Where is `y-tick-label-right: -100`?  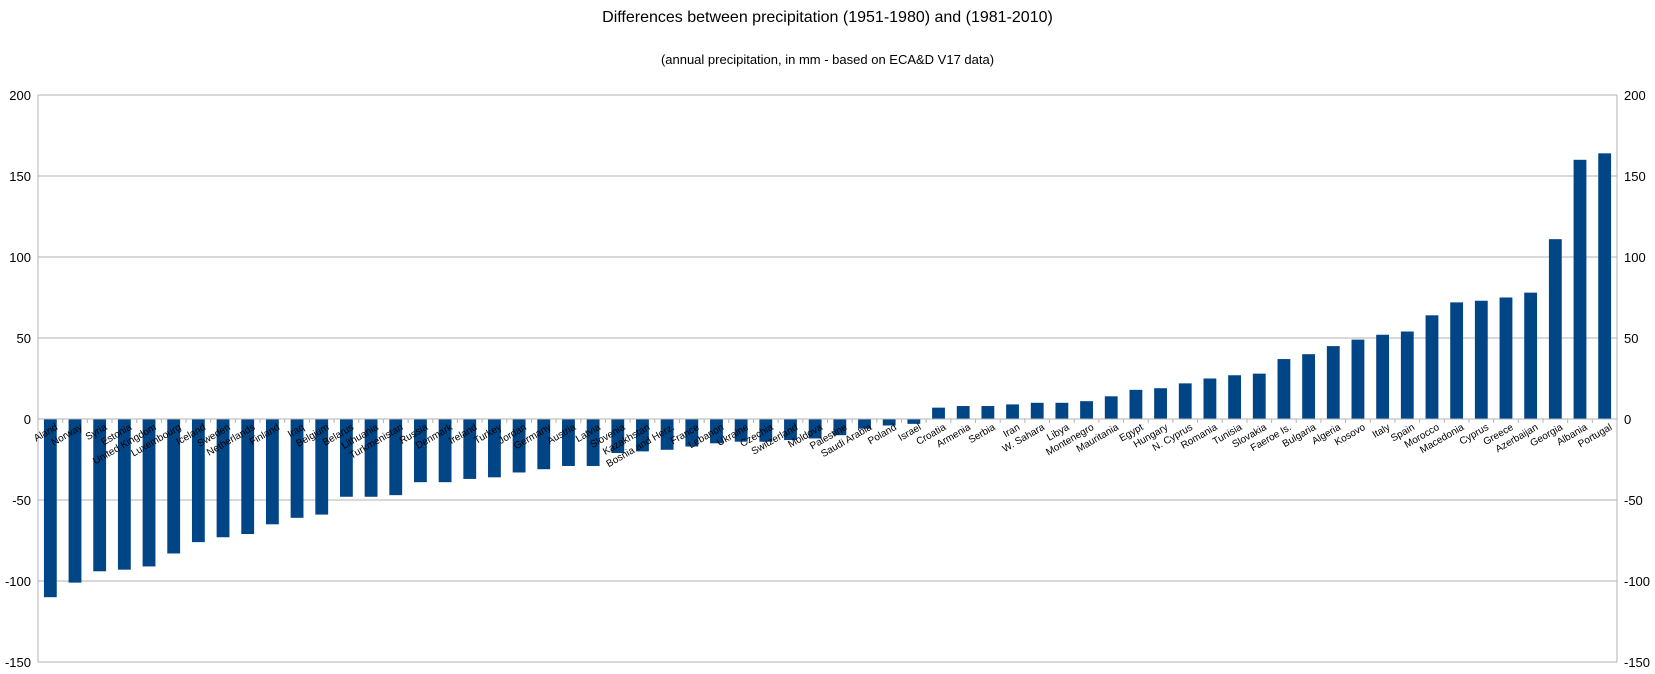
y-tick-label-right: -100 is located at coordinates (1637, 581).